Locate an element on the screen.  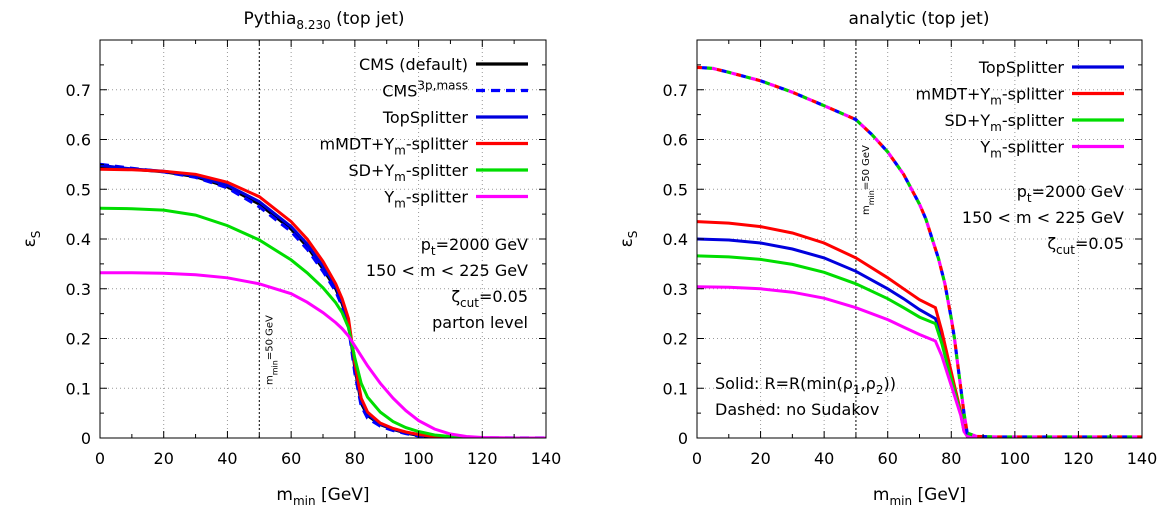
legend-label: CMS3p,mass is located at coordinates (425, 90).